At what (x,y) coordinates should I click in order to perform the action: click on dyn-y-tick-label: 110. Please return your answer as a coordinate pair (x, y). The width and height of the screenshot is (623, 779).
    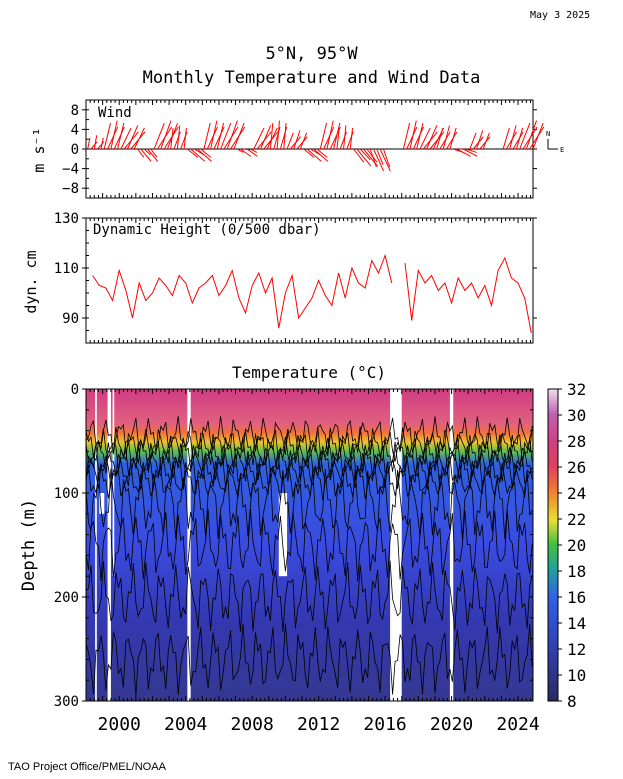
    Looking at the image, I should click on (66, 269).